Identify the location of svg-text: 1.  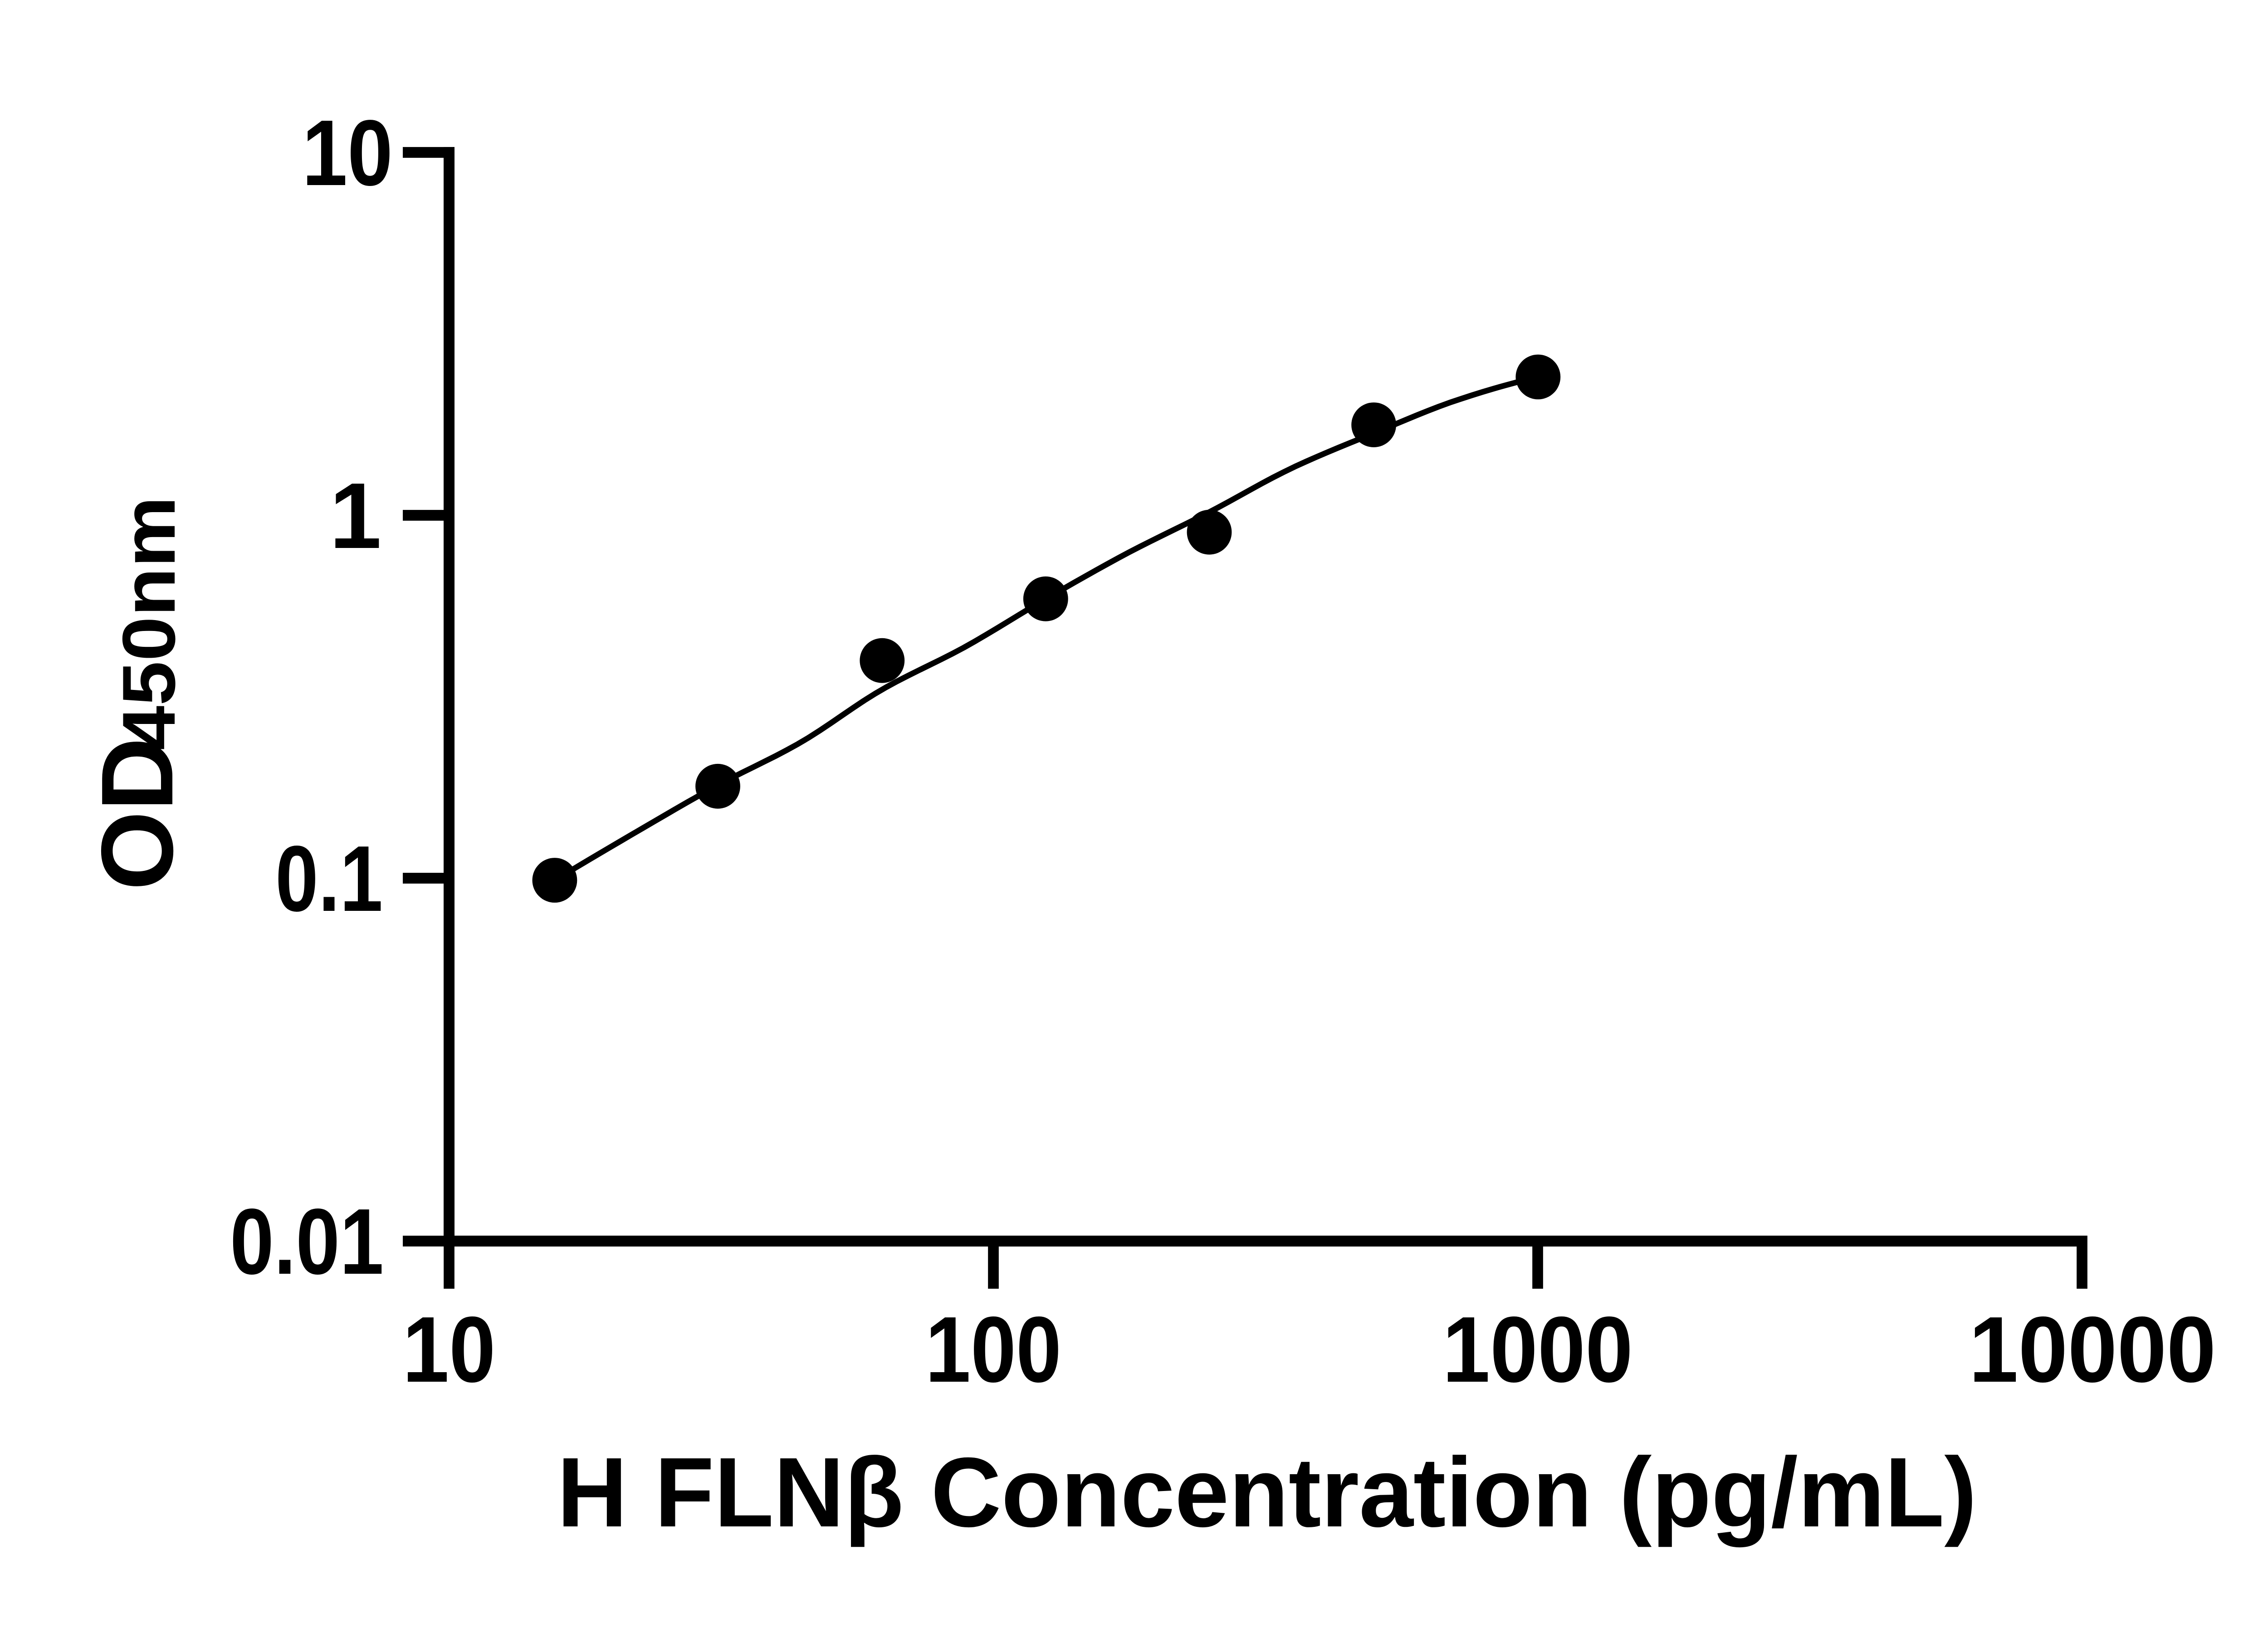
(355, 516).